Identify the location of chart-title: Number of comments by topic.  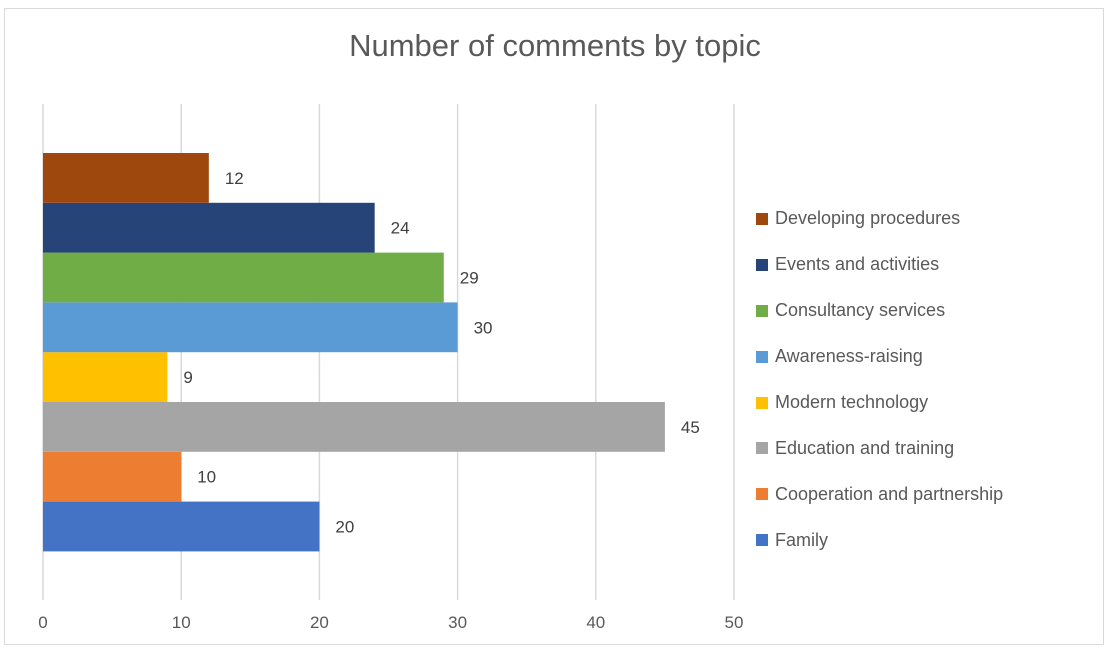
(555, 45).